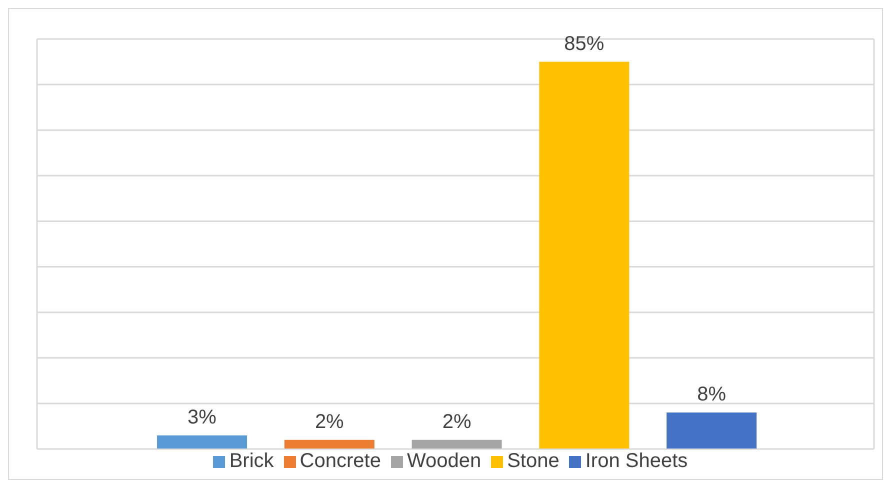  What do you see at coordinates (444, 461) in the screenshot?
I see `legend-label: Wooden` at bounding box center [444, 461].